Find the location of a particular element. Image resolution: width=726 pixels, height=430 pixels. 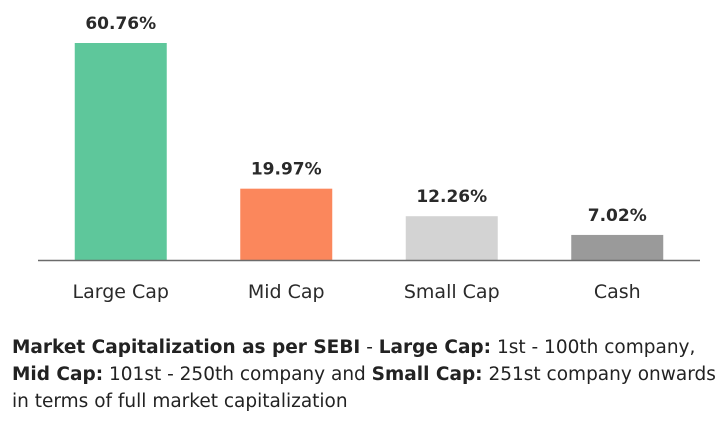

footnote-text-2: 1st - 100th company, is located at coordinates (593, 347).